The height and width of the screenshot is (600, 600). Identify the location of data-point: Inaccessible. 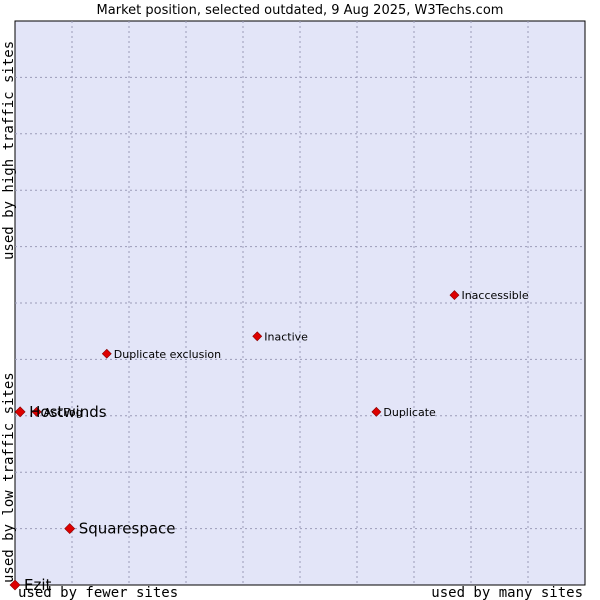
(489, 295).